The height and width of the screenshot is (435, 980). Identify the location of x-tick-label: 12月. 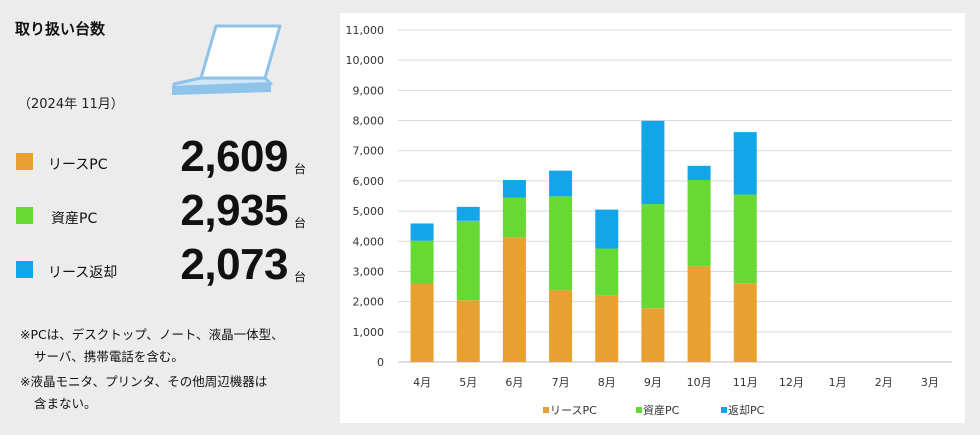
(791, 382).